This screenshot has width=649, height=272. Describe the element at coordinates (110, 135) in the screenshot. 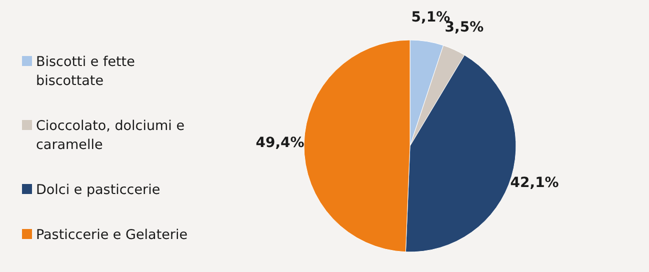

I see `legend-label: Cioccolato, dolciumi e caramelle` at that location.